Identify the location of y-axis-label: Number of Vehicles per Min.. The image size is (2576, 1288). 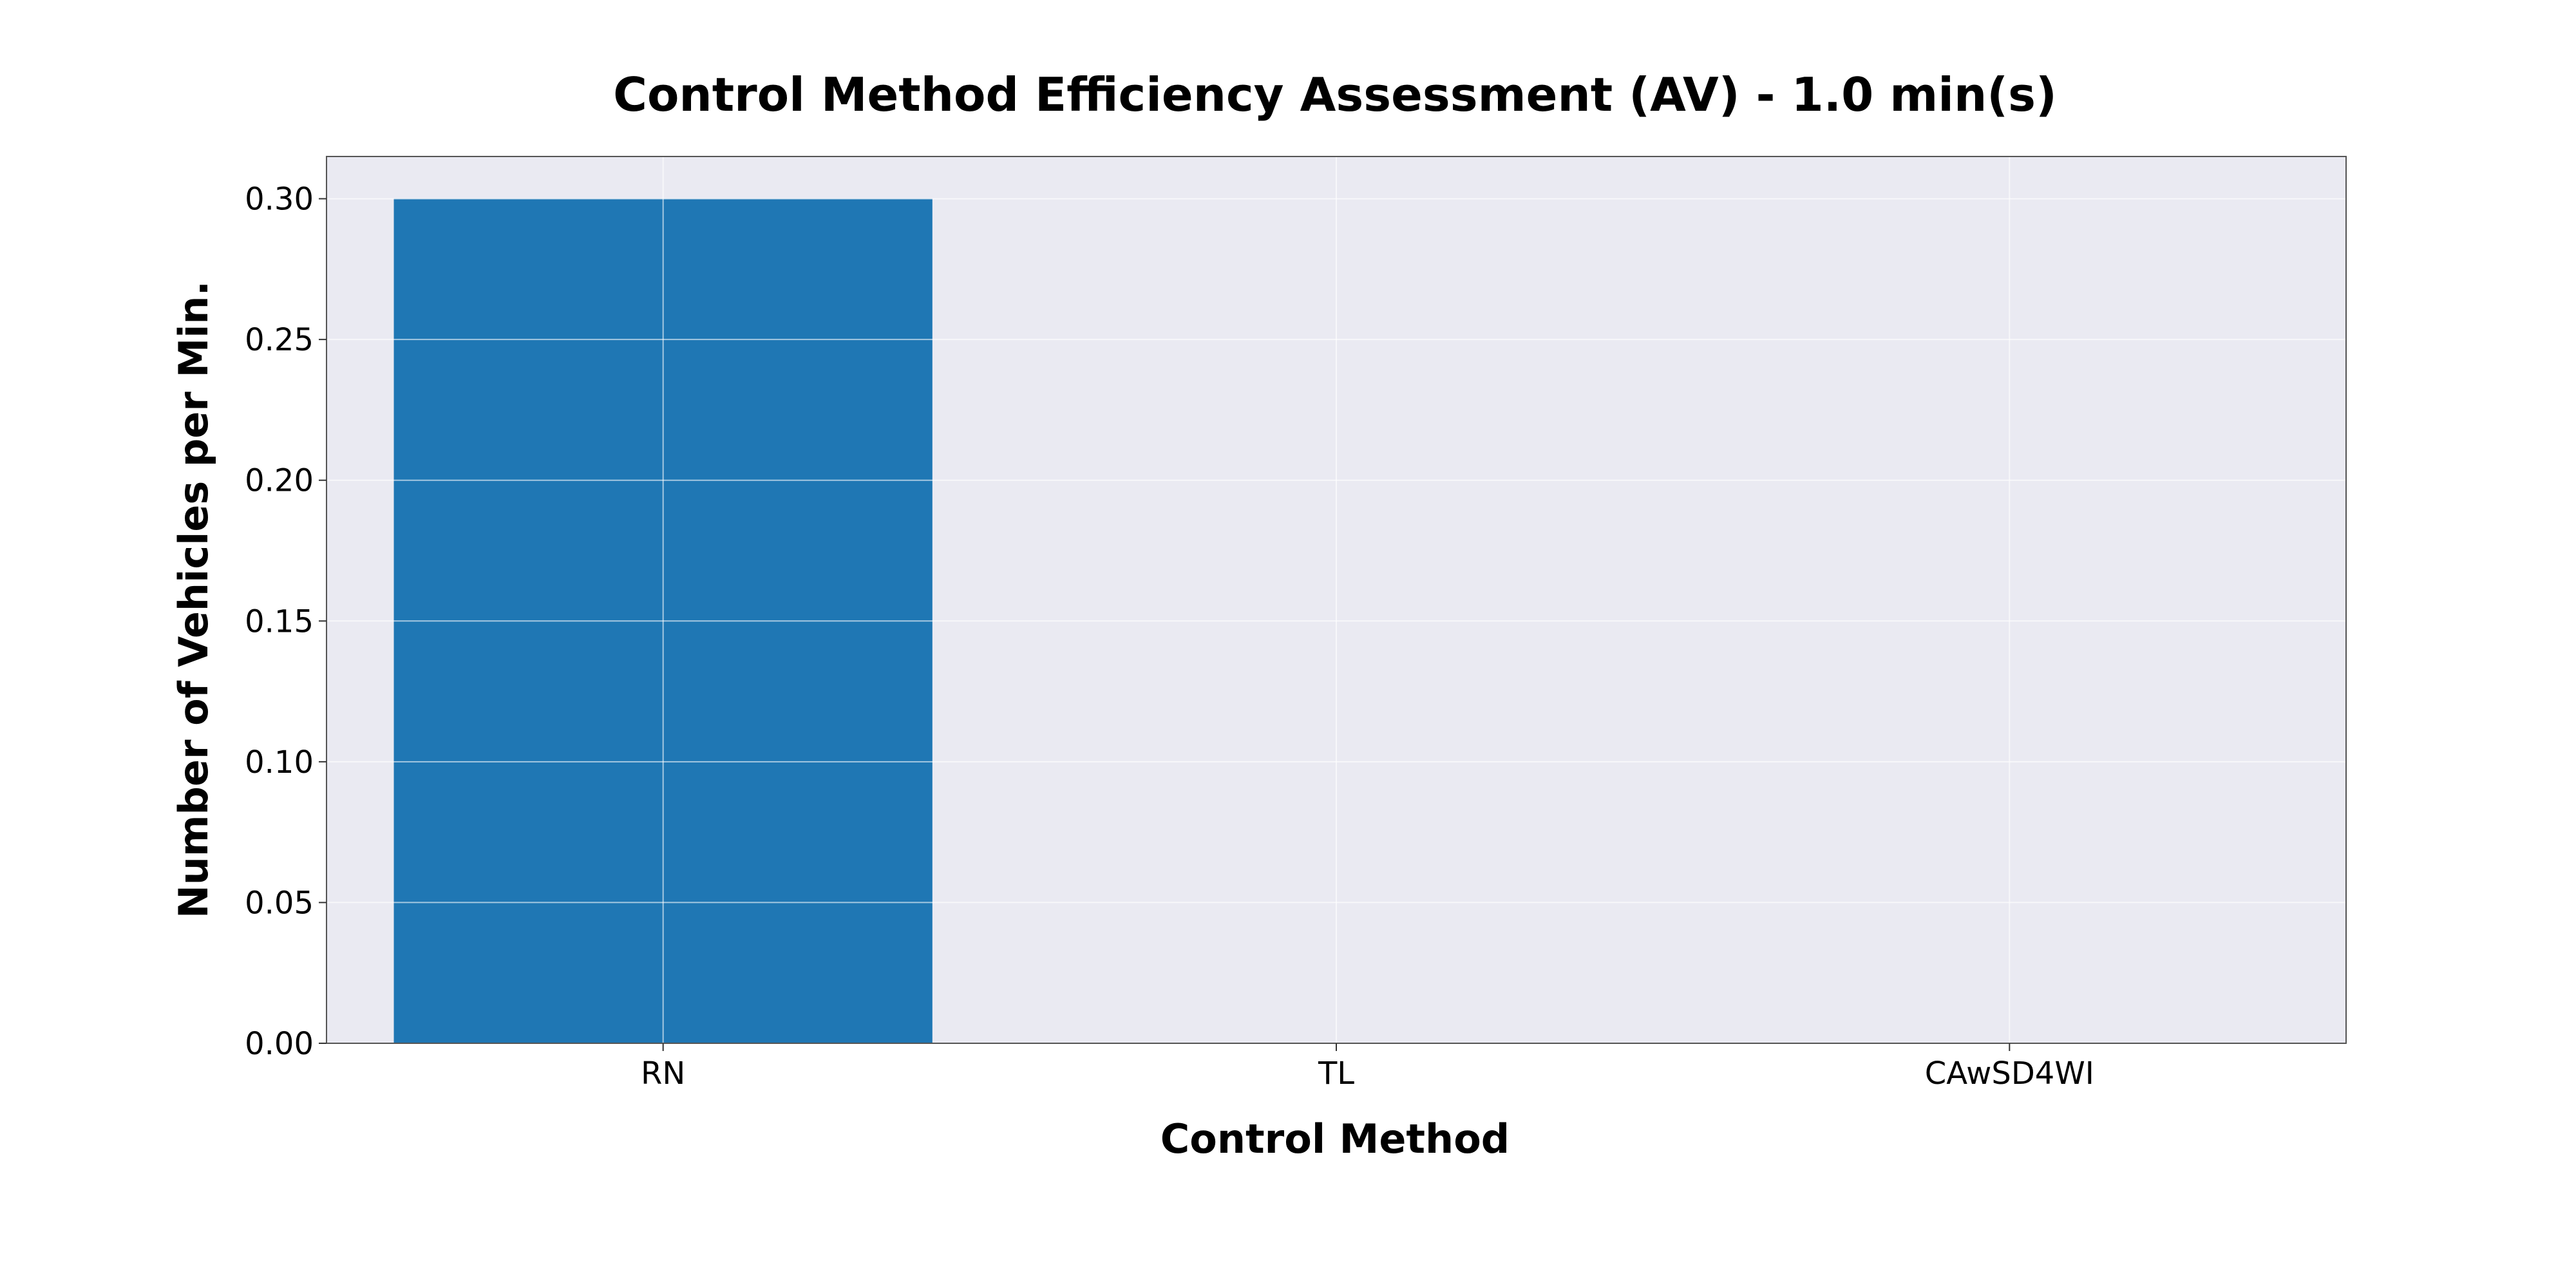
(193, 599).